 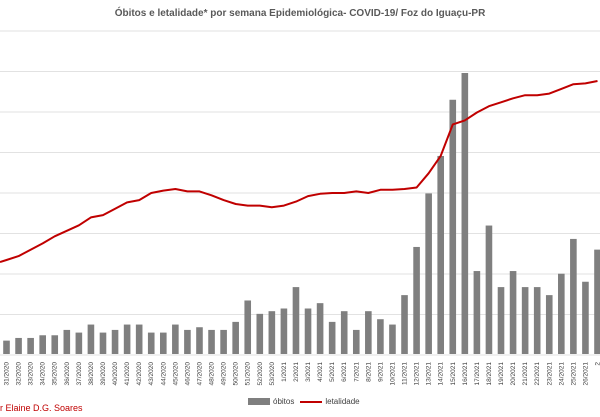 I want to click on x-tick-label: 23/2021, so click(x=549, y=374).